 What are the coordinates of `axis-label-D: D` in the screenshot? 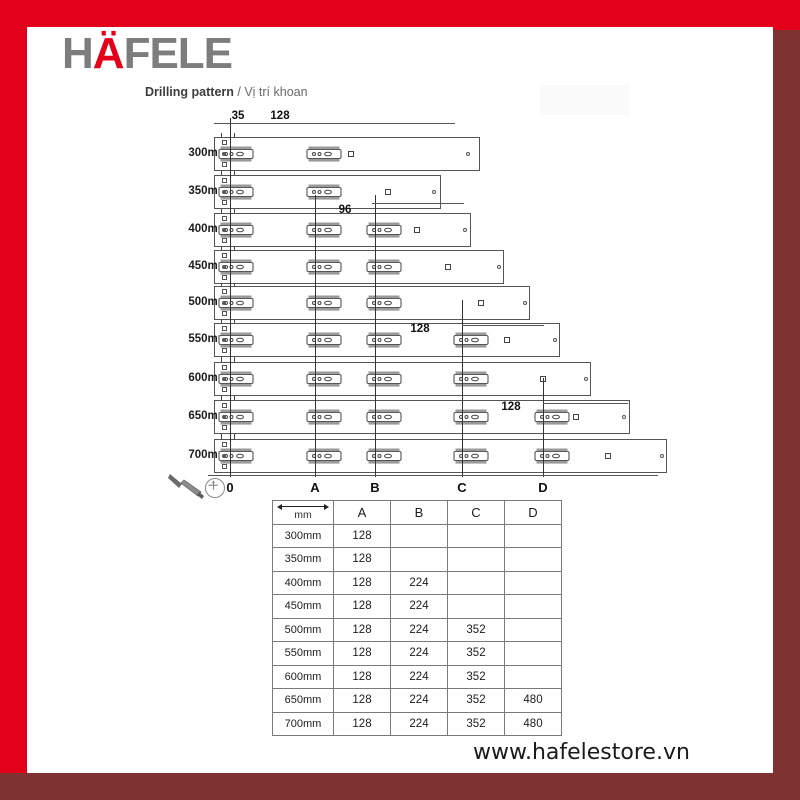 It's located at (543, 487).